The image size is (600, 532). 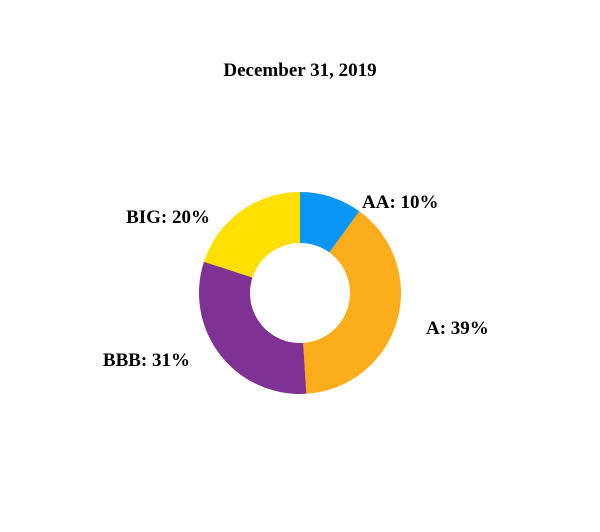 I want to click on slice-label-aa: AA: 10%, so click(x=400, y=202).